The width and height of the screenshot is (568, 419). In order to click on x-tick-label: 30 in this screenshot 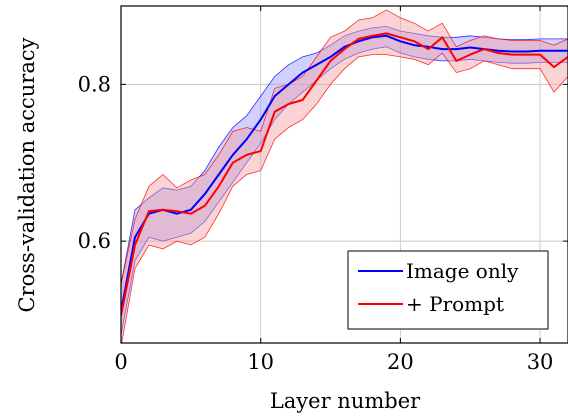, I will do `click(540, 362)`.